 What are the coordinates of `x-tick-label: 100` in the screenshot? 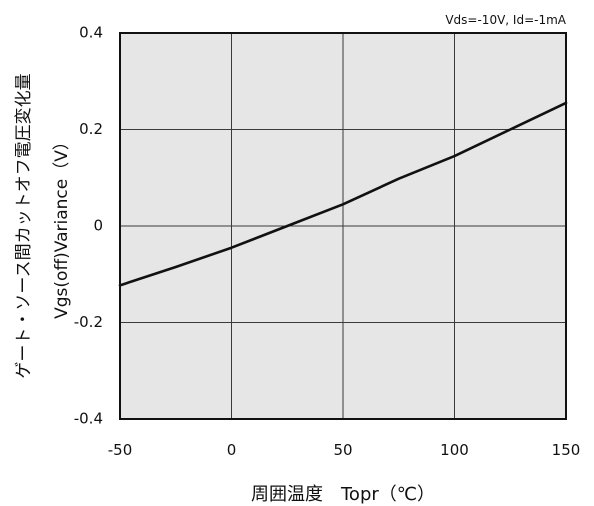 It's located at (454, 450).